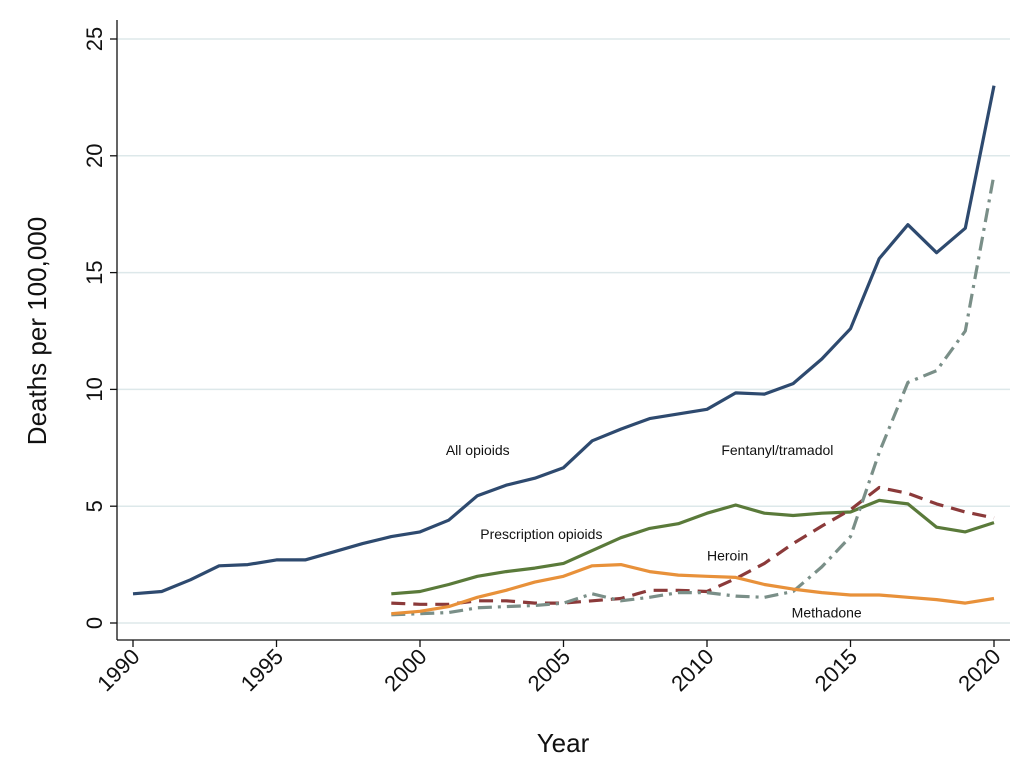  What do you see at coordinates (37, 331) in the screenshot?
I see `y-axis-title: Deaths per 100,000` at bounding box center [37, 331].